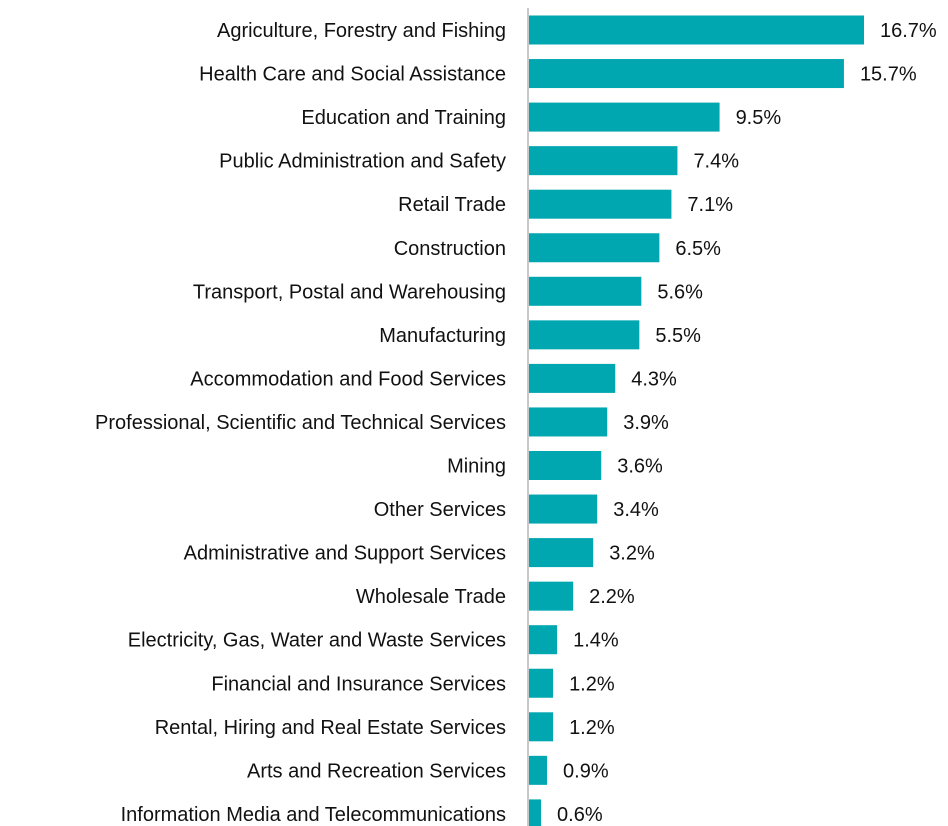 This screenshot has width=948, height=826. I want to click on category-label-manufacturing: Manufacturing, so click(442, 336).